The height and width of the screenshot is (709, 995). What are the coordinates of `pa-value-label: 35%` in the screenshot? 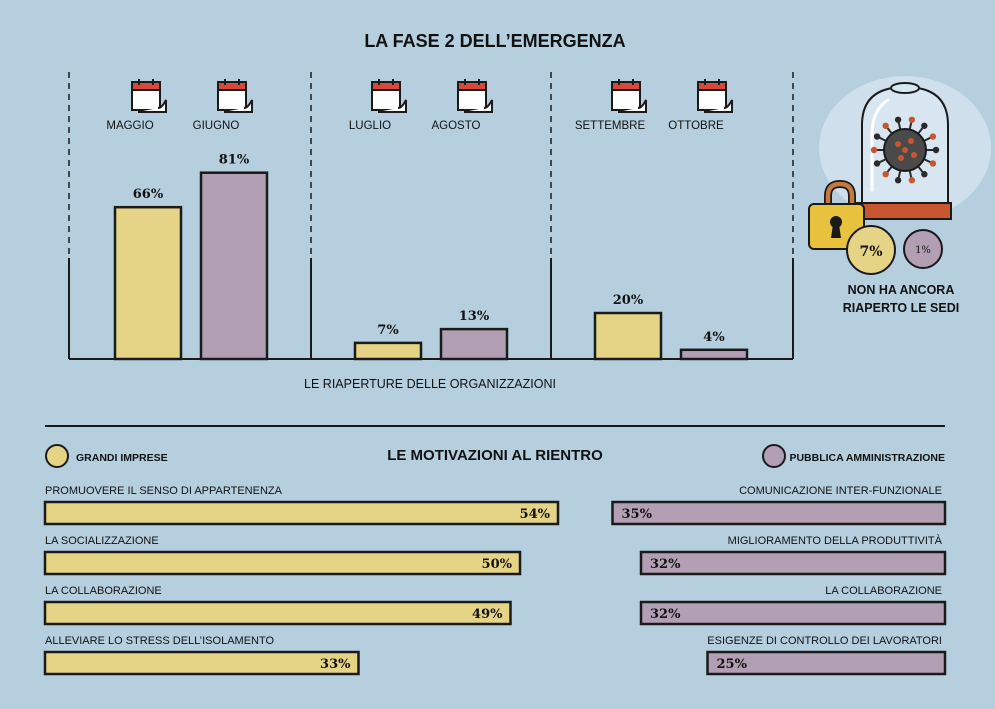 It's located at (637, 514).